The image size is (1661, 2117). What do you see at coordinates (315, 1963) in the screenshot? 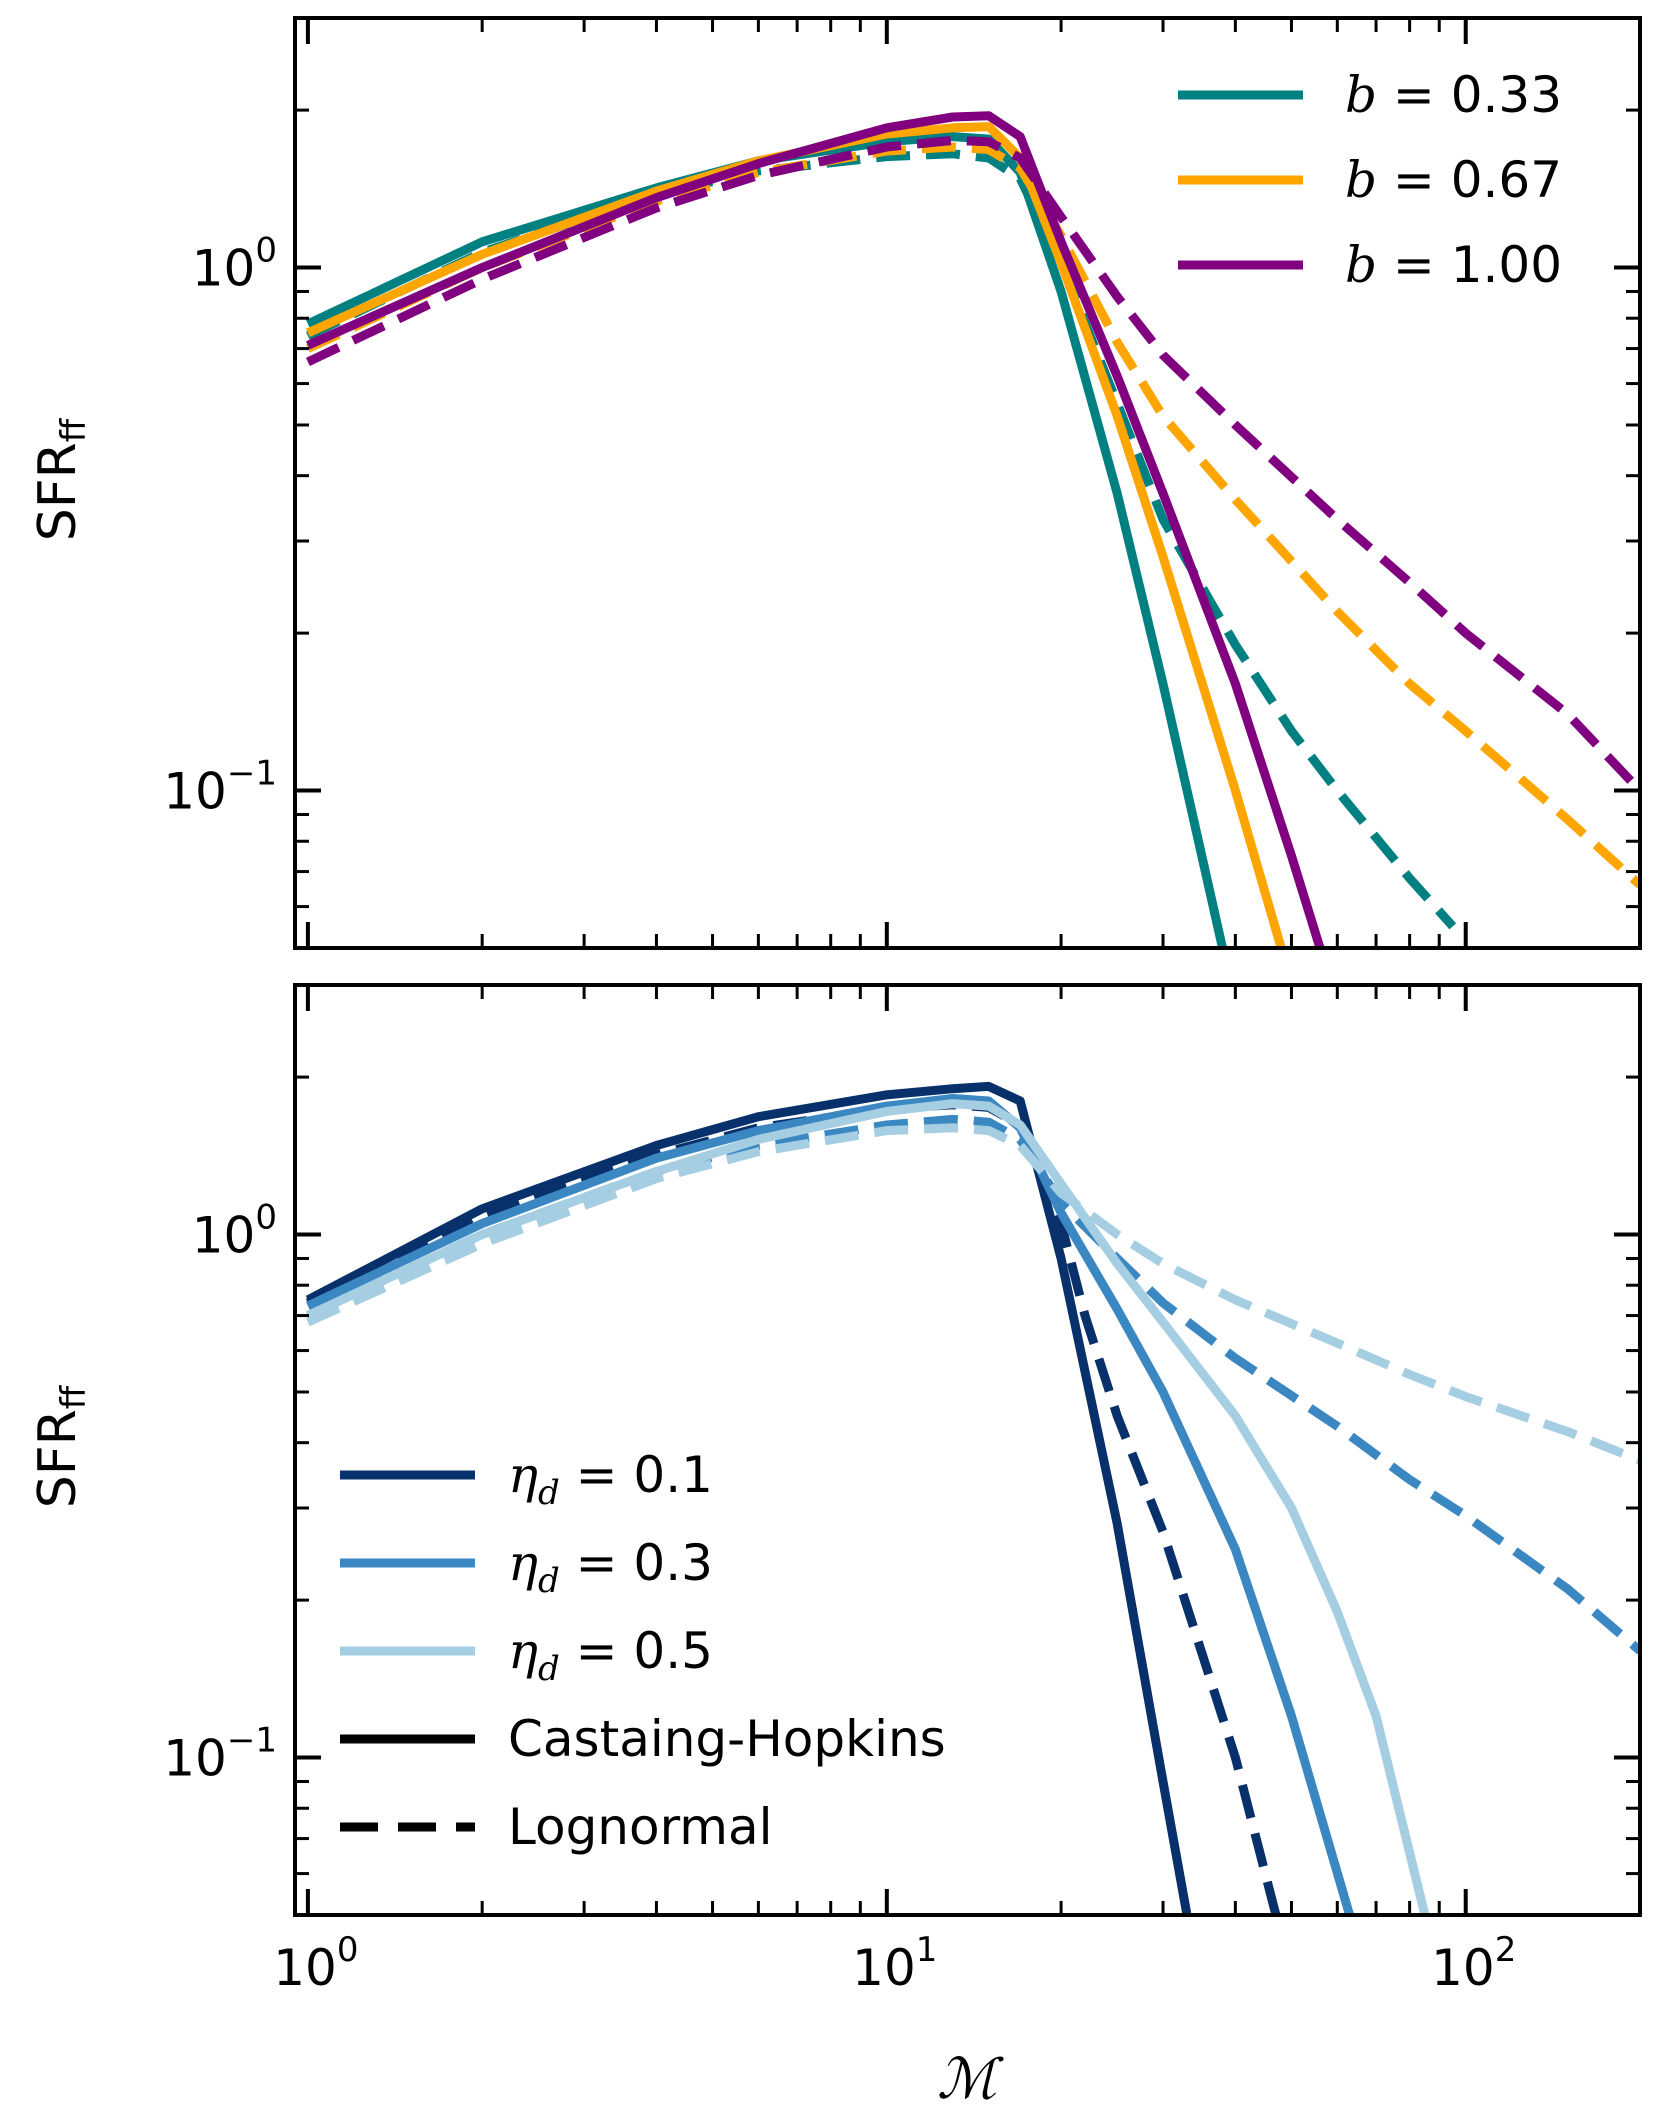
I see `bottom-xtick-label-0: 10⁰` at bounding box center [315, 1963].